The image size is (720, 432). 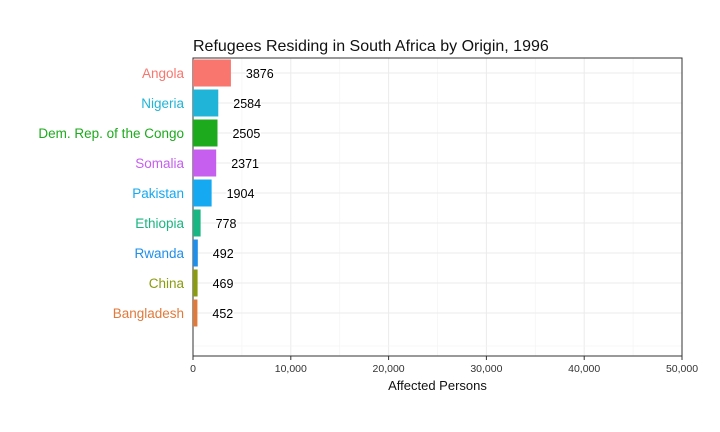 I want to click on x-tick-label: 50,000, so click(x=682, y=369).